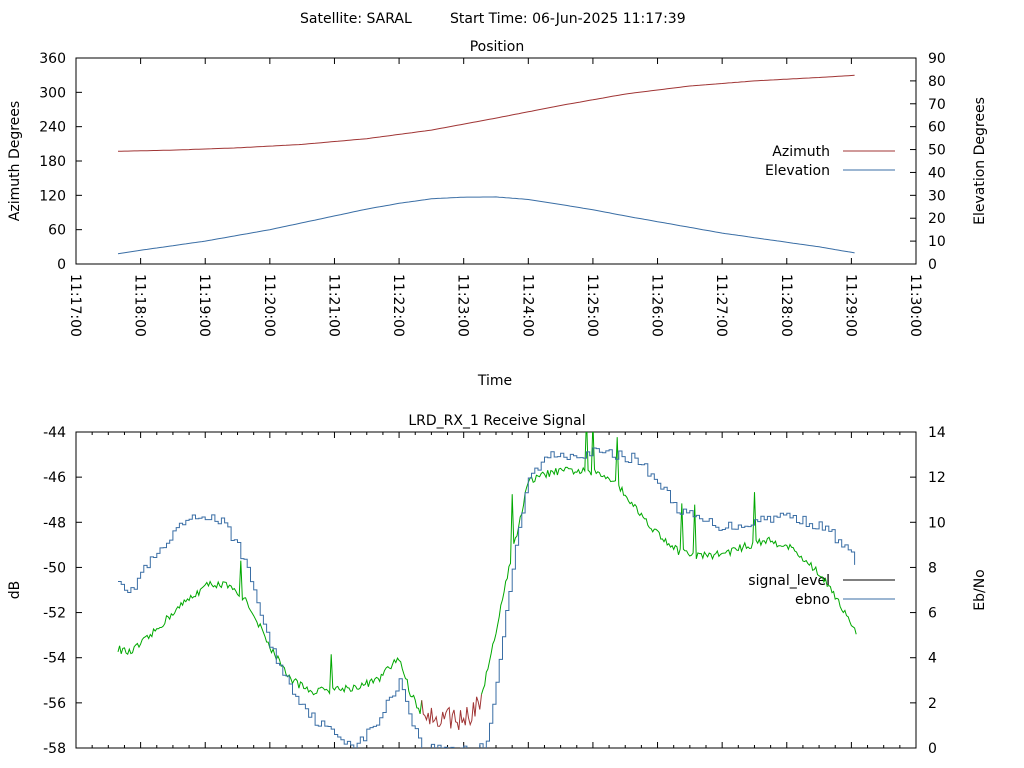 This screenshot has height=768, width=1024. What do you see at coordinates (932, 614) in the screenshot?
I see `signal-y2-tick-label-6: 6` at bounding box center [932, 614].